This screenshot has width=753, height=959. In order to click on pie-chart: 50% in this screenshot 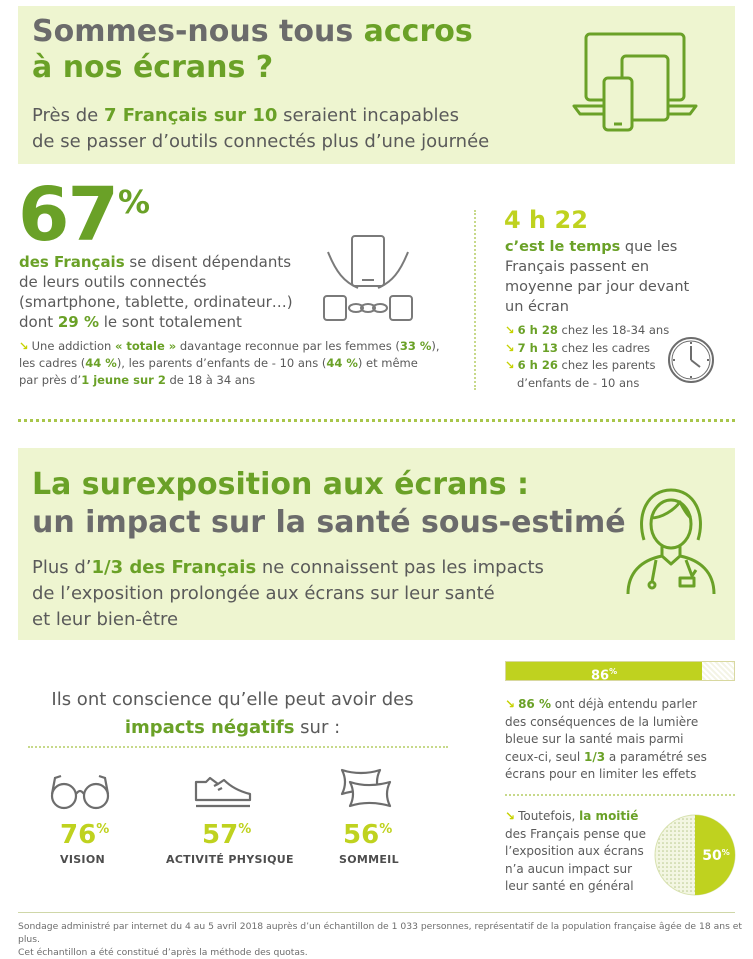, I will do `click(695, 855)`.